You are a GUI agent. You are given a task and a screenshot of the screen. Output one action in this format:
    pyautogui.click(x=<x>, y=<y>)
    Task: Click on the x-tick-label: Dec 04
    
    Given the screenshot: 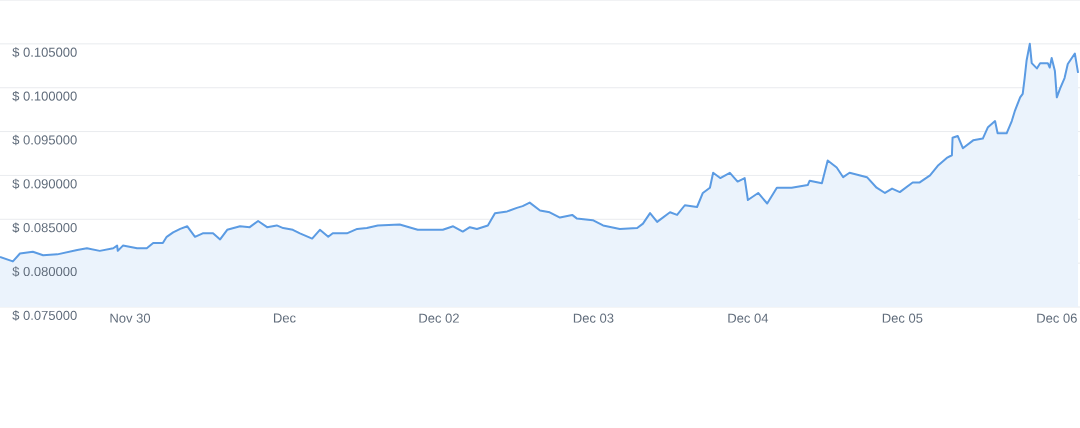 What is the action you would take?
    pyautogui.click(x=748, y=318)
    